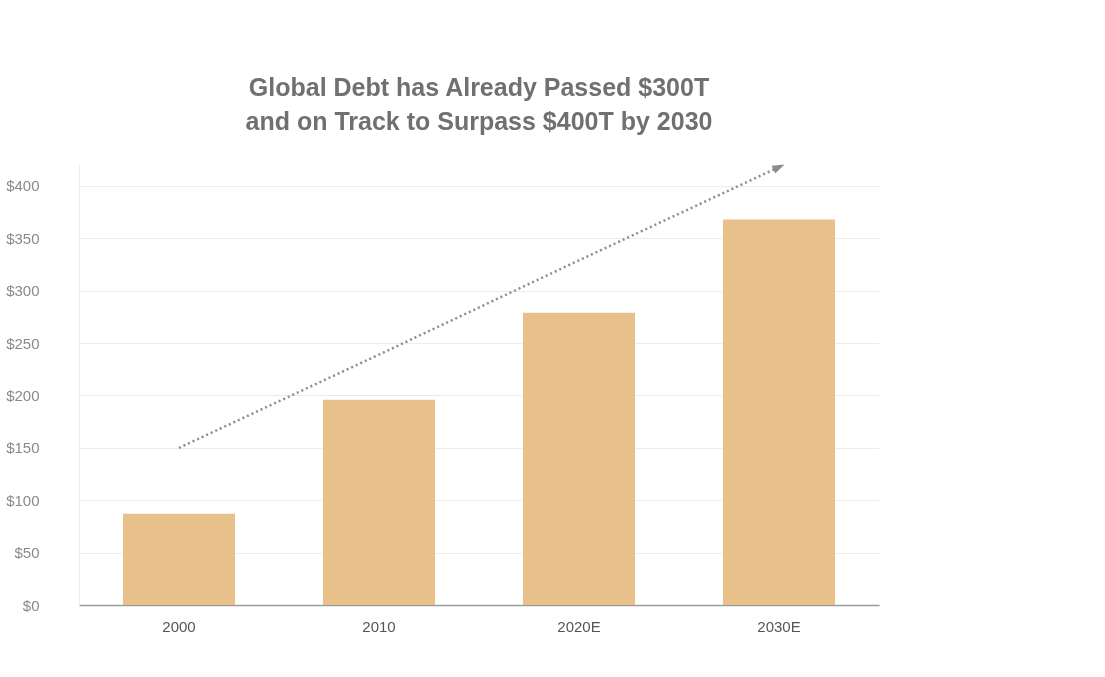  What do you see at coordinates (23, 343) in the screenshot?
I see `y-tick-label: $250` at bounding box center [23, 343].